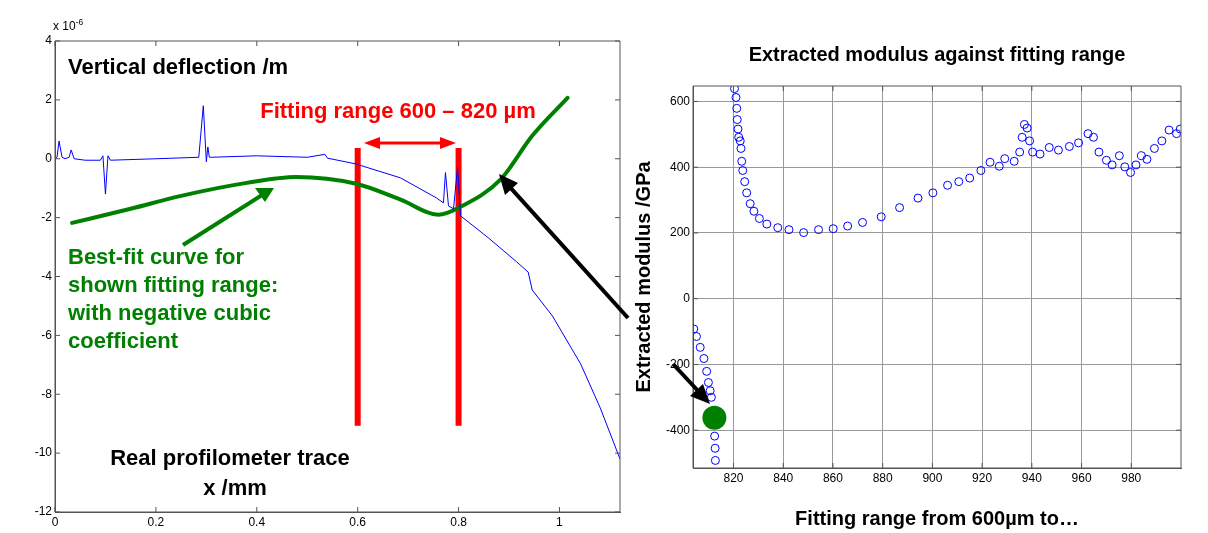 The height and width of the screenshot is (533, 1208). What do you see at coordinates (680, 166) in the screenshot?
I see `y-tick-label: 400` at bounding box center [680, 166].